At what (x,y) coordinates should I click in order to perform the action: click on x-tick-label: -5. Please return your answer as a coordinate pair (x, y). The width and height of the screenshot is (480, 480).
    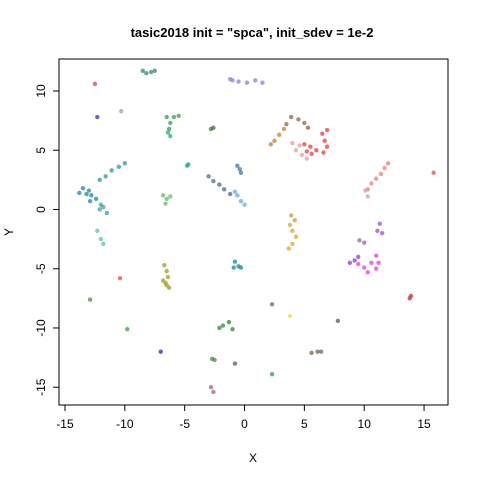
    Looking at the image, I should click on (184, 424).